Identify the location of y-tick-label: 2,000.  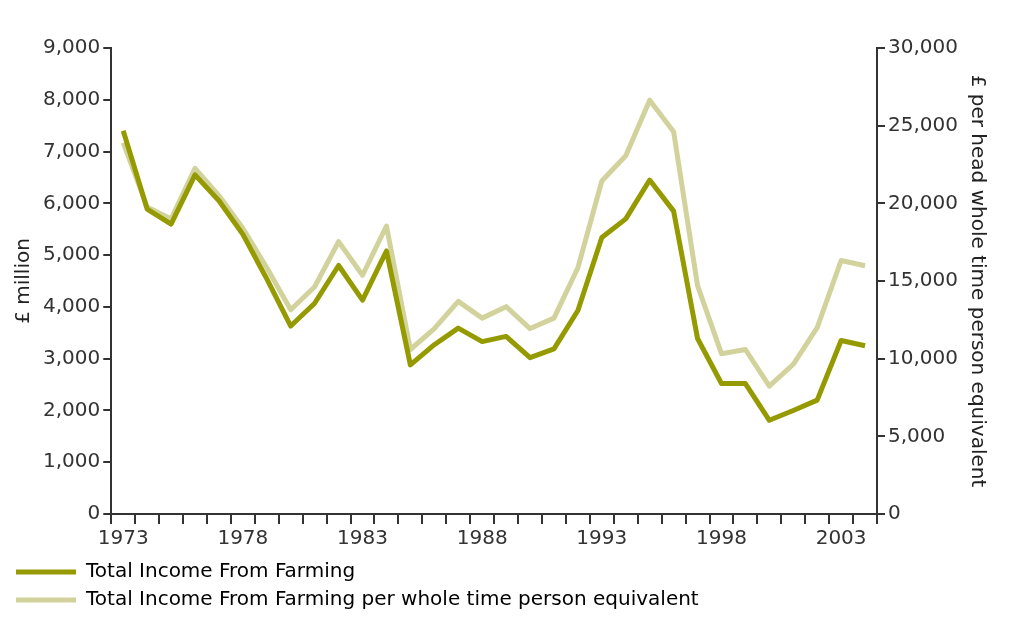
(71, 408).